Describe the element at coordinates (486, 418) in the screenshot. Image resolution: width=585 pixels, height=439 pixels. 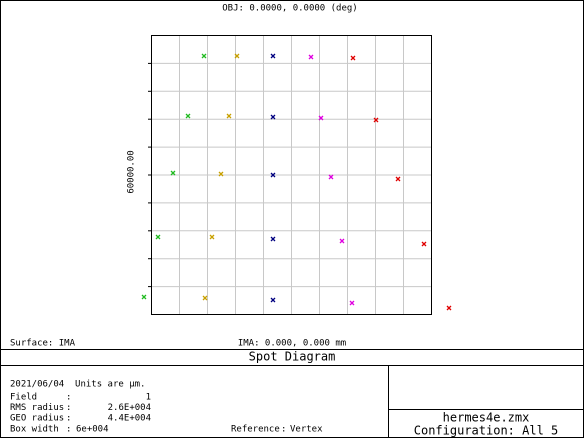
I see `file-name: hermes4e.zmx` at that location.